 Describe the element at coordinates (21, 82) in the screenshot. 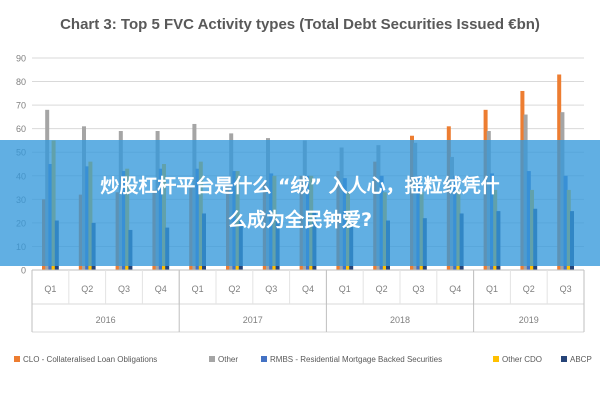

I see `y-tick-label: 80` at that location.